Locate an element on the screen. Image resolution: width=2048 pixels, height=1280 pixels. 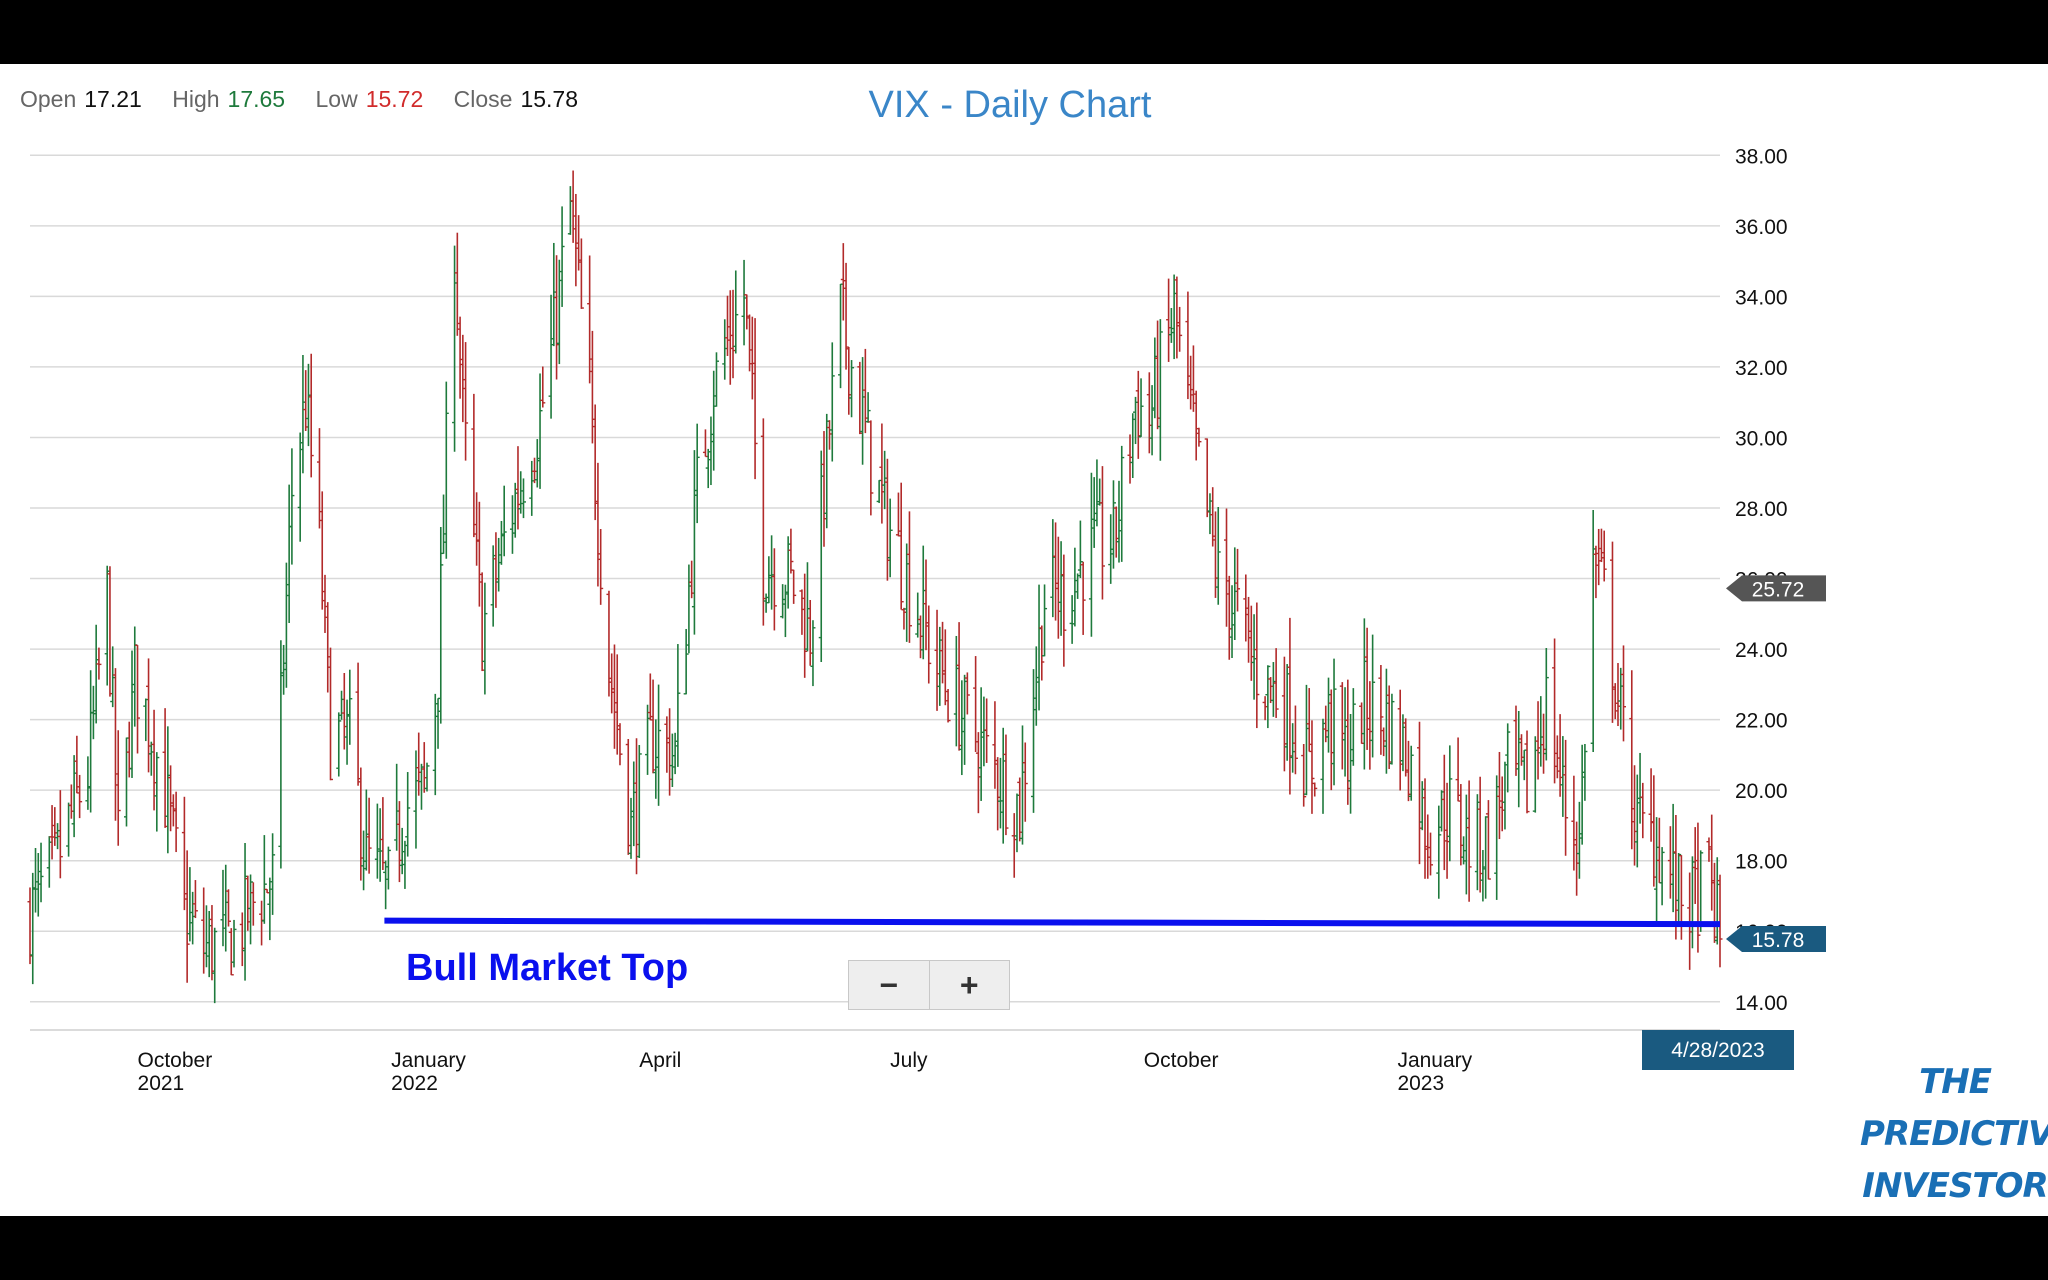
y-tick-label: 36.00 is located at coordinates (1761, 227).